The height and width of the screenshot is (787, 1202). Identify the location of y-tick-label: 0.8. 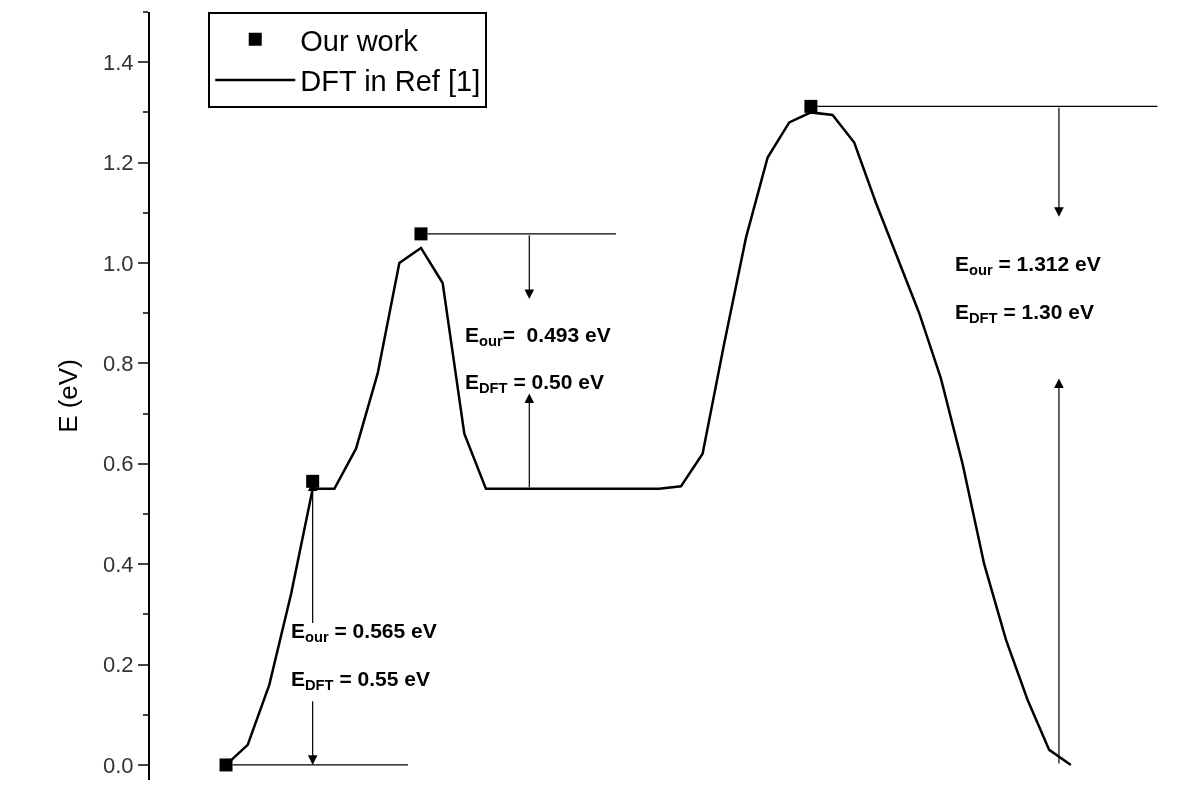
(118, 364).